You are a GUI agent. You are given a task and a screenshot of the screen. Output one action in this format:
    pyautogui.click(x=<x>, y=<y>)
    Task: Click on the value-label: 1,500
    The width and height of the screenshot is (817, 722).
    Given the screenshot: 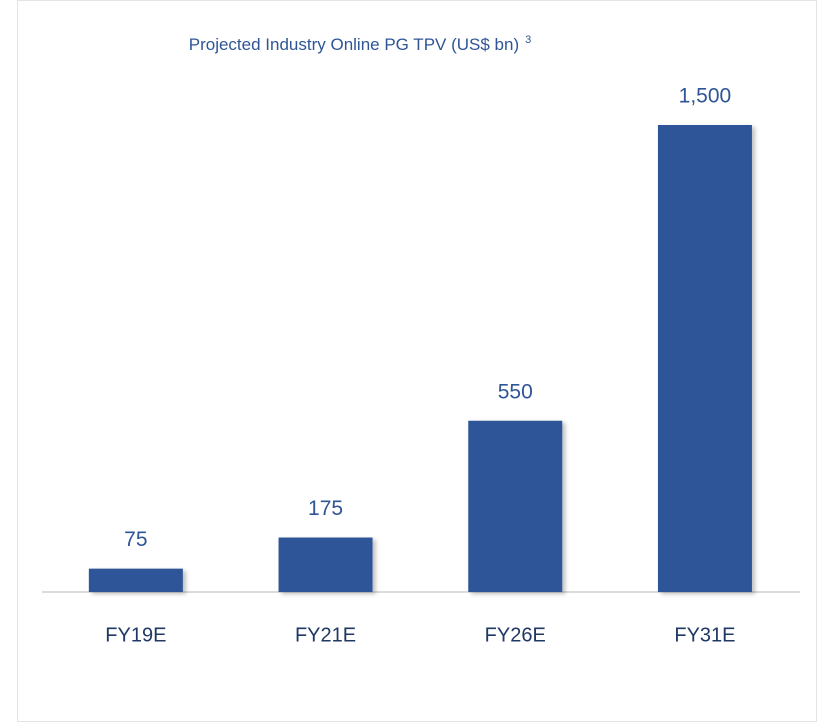 What is the action you would take?
    pyautogui.click(x=705, y=96)
    